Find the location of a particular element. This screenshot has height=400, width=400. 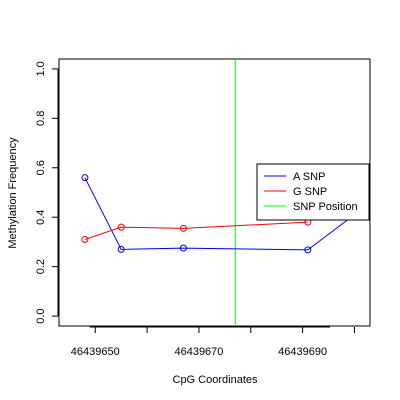

y-tick-label: 0.2 is located at coordinates (41, 266).